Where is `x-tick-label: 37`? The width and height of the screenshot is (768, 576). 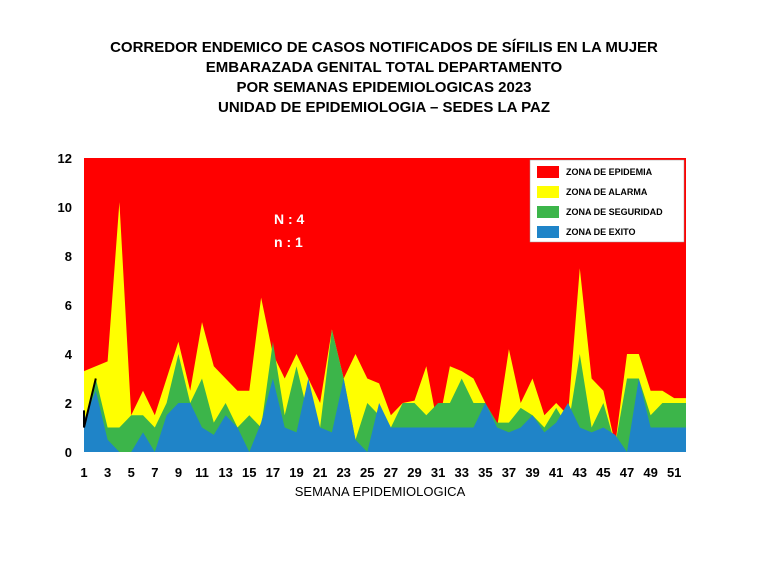
x-tick-label: 37 is located at coordinates (509, 472).